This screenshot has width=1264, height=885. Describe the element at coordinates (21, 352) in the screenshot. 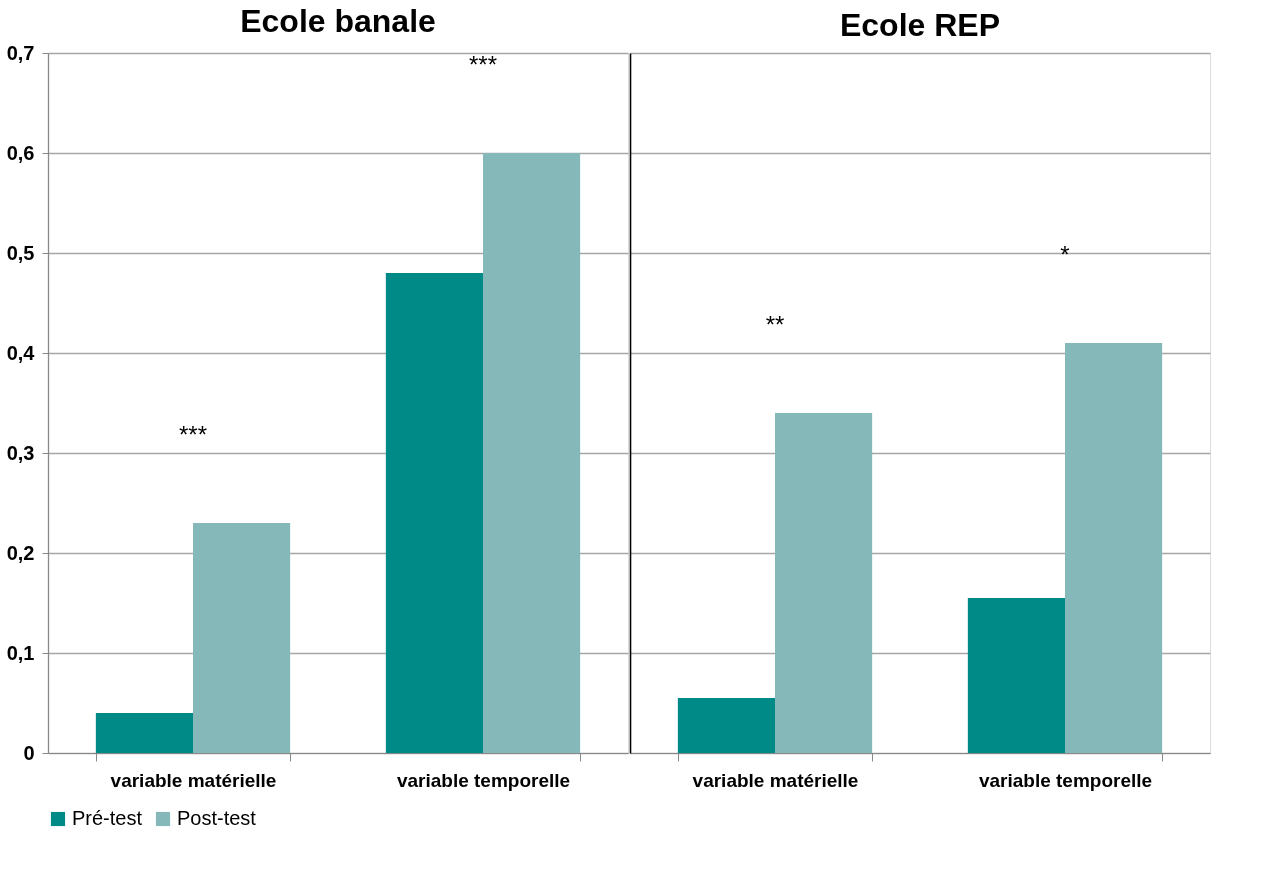

I see `y-tick-label: 0,4` at that location.